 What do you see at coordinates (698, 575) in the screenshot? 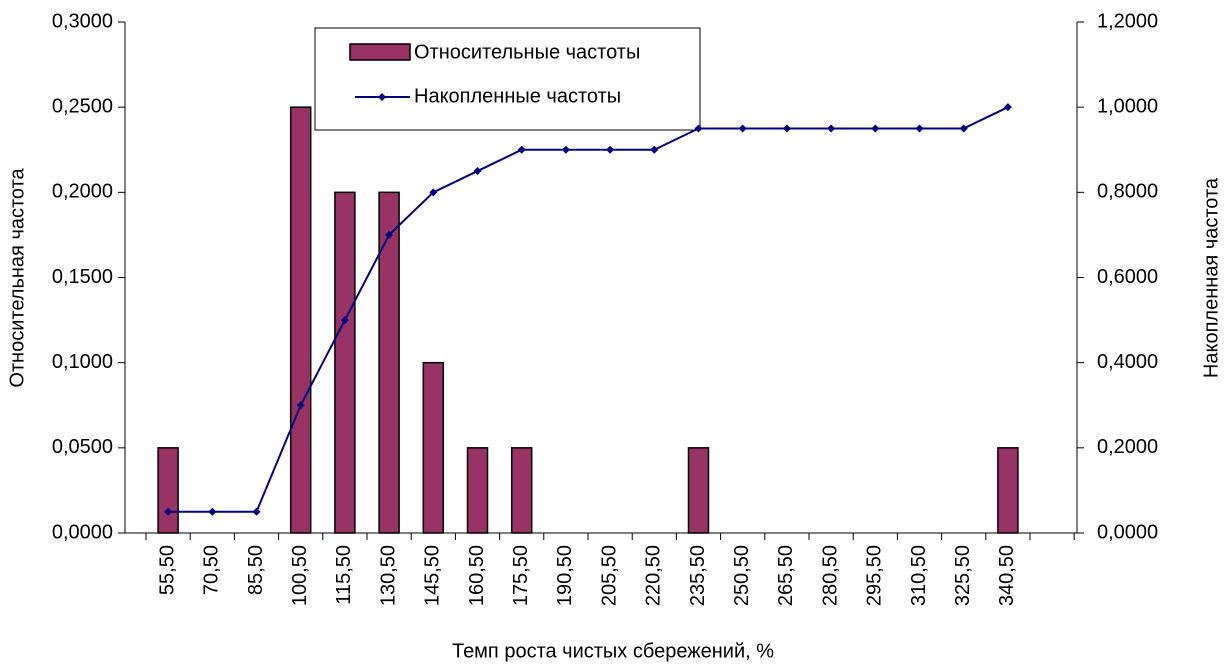
I see `x-tick-label: 235,50` at bounding box center [698, 575].